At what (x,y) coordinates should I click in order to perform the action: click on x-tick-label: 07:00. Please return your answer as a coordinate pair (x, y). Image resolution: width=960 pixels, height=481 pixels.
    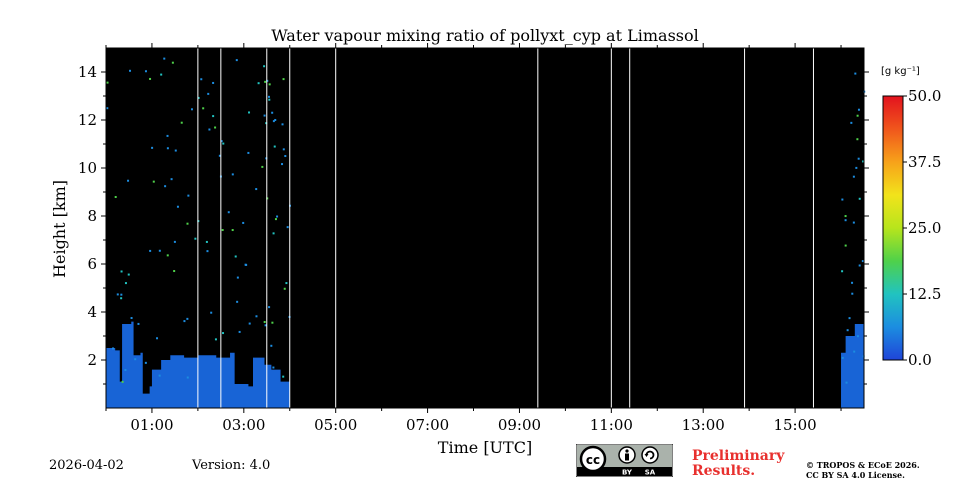
    Looking at the image, I should click on (427, 425).